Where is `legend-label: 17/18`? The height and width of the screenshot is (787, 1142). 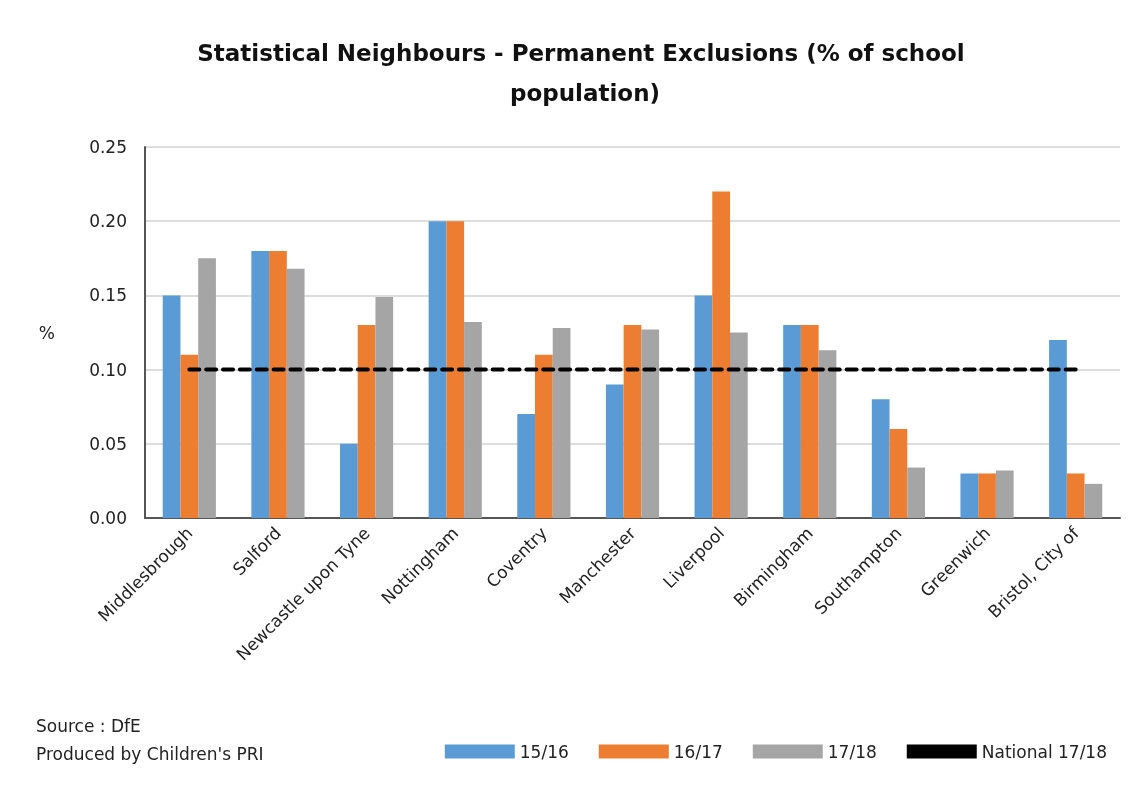 legend-label: 17/18 is located at coordinates (852, 751).